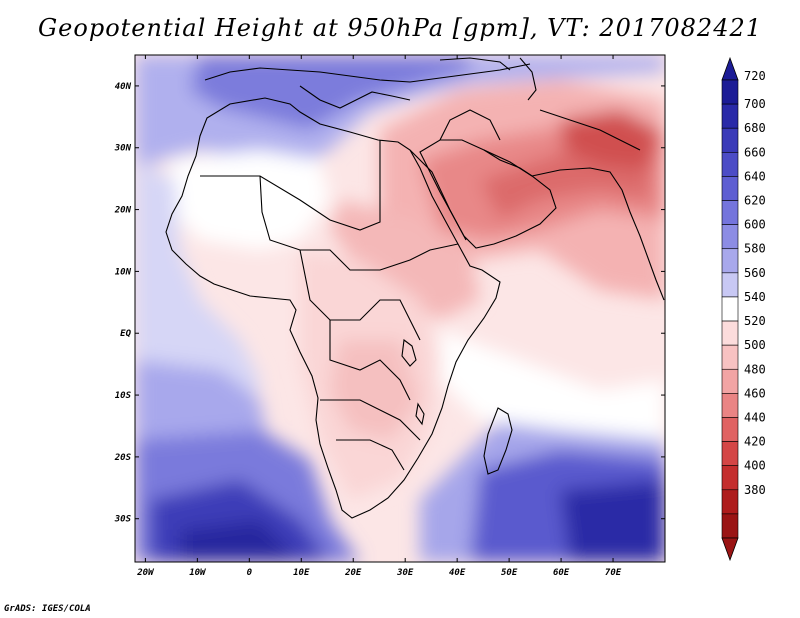 The width and height of the screenshot is (800, 618). What do you see at coordinates (755, 417) in the screenshot?
I see `colorbar-label: 440` at bounding box center [755, 417].